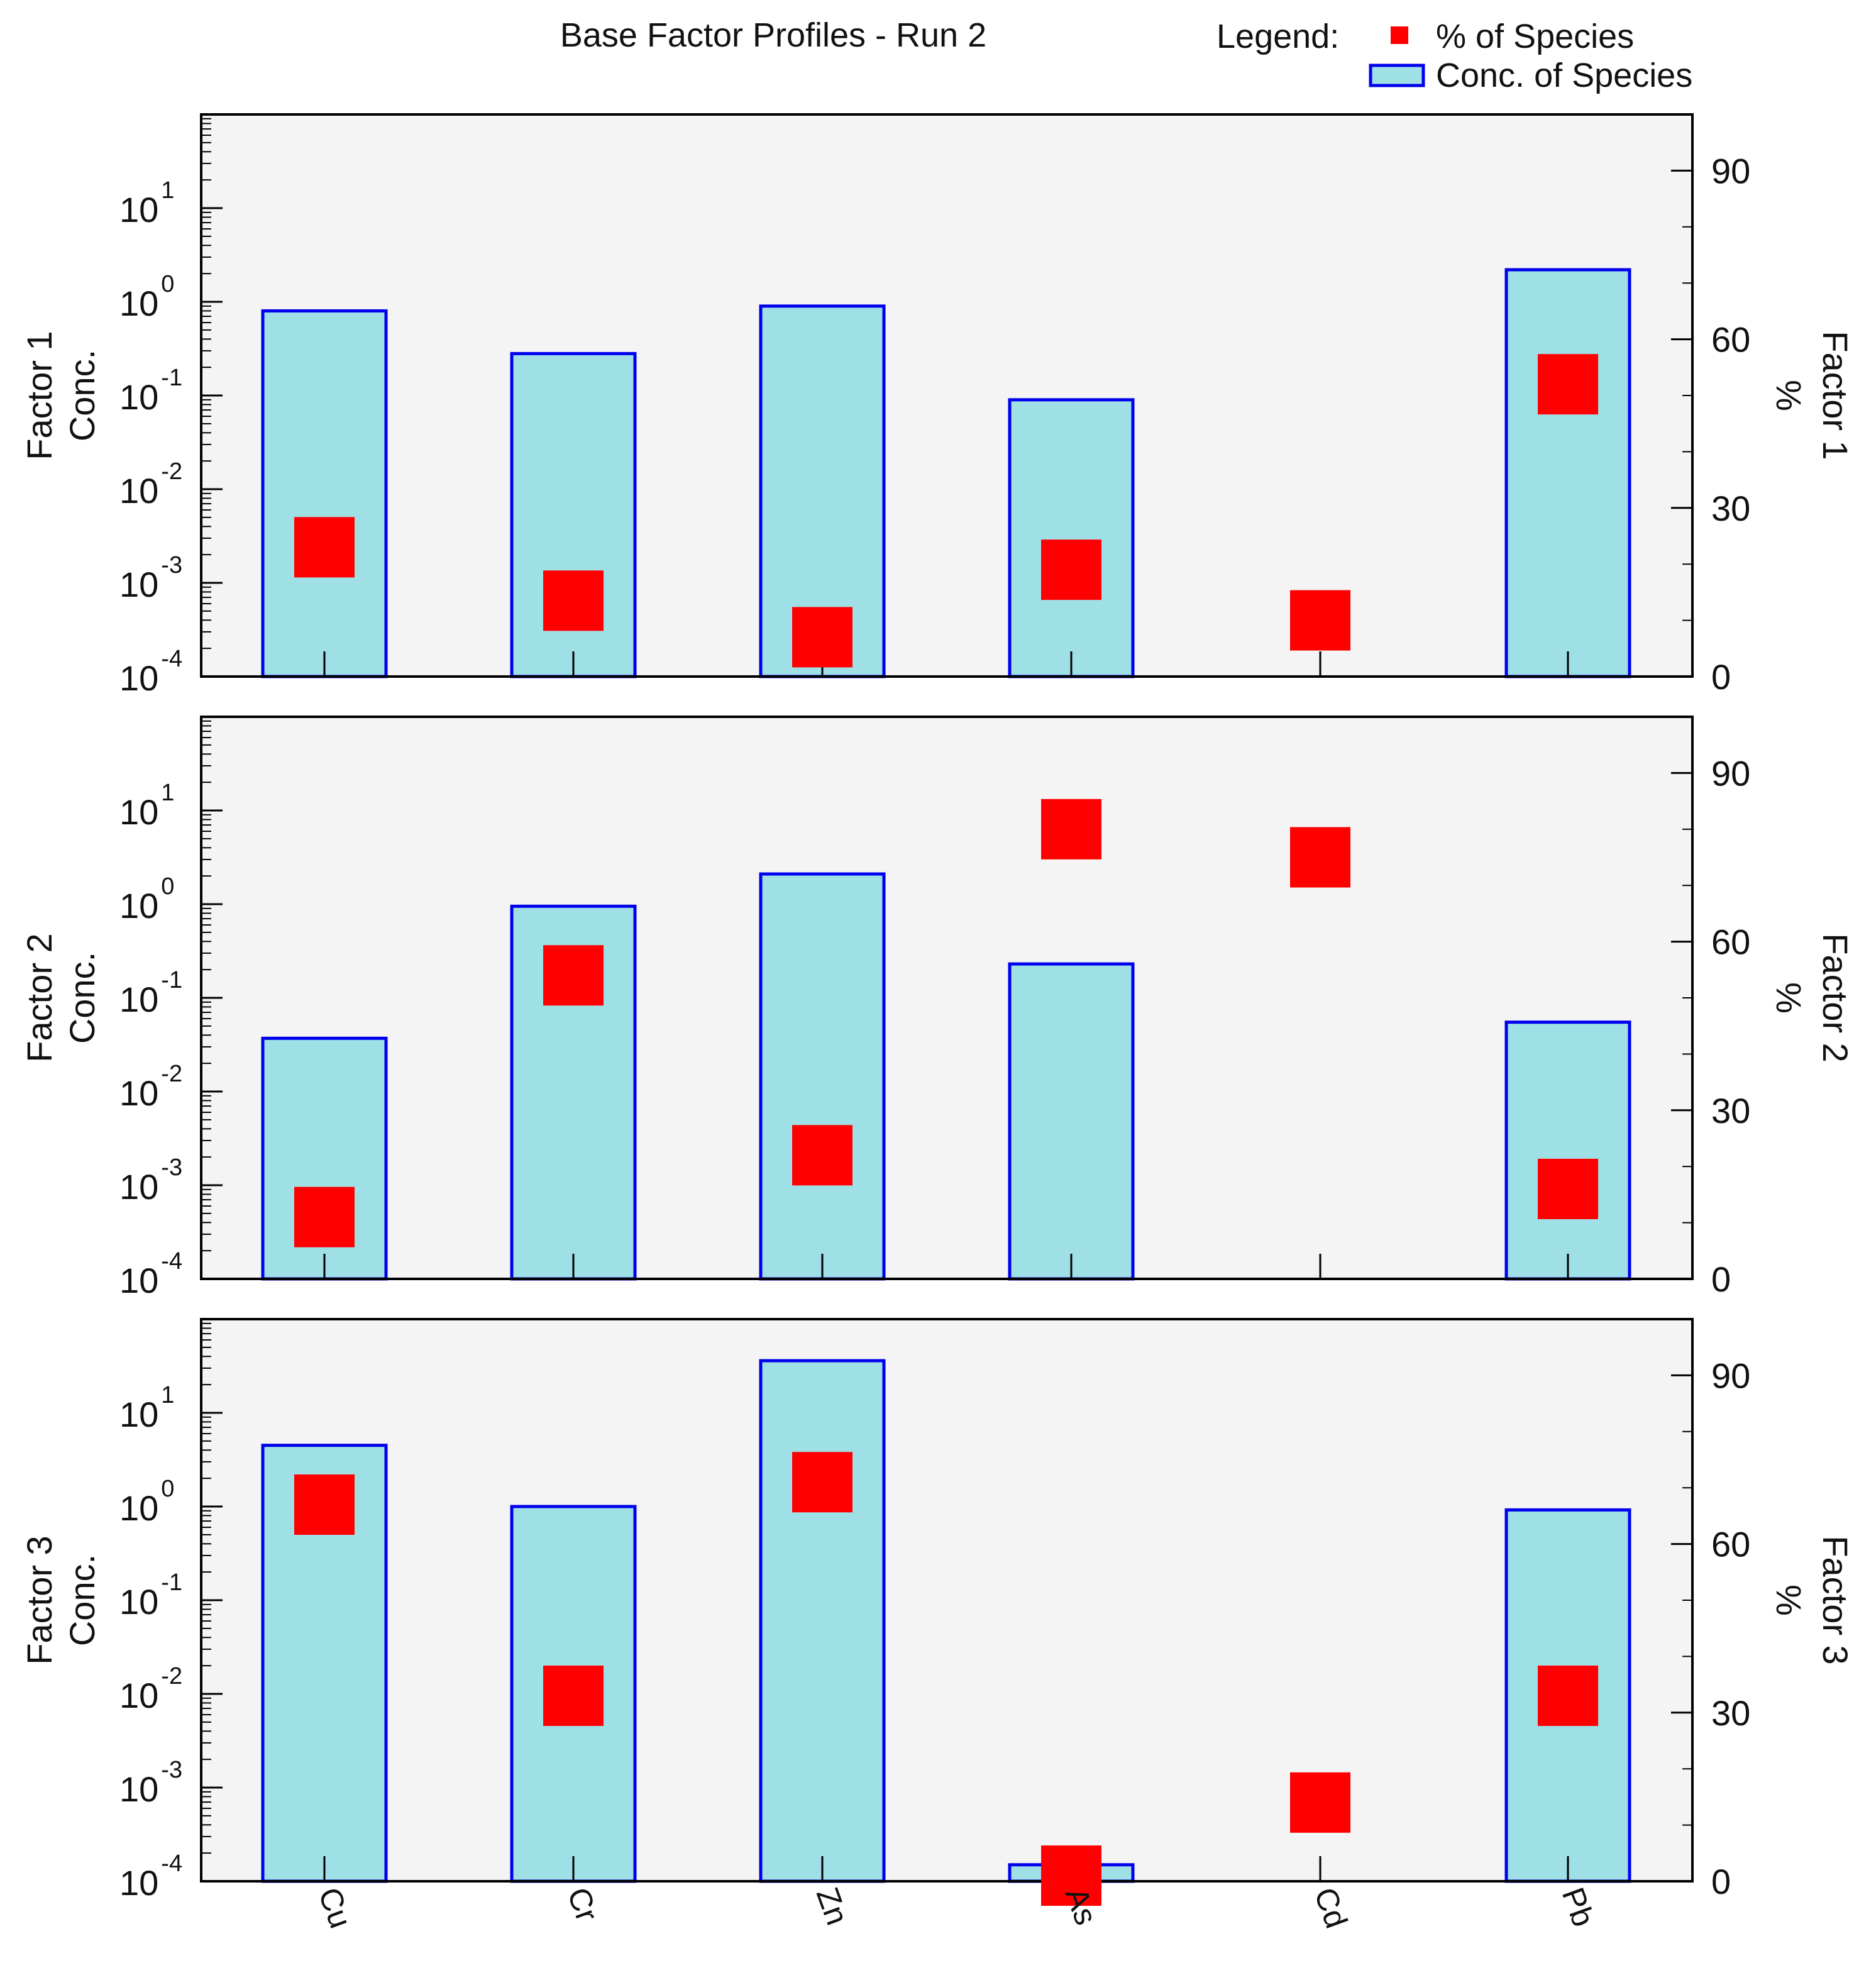  What do you see at coordinates (773, 35) in the screenshot?
I see `chart-title: Base Factor Profiles - Run 2` at bounding box center [773, 35].